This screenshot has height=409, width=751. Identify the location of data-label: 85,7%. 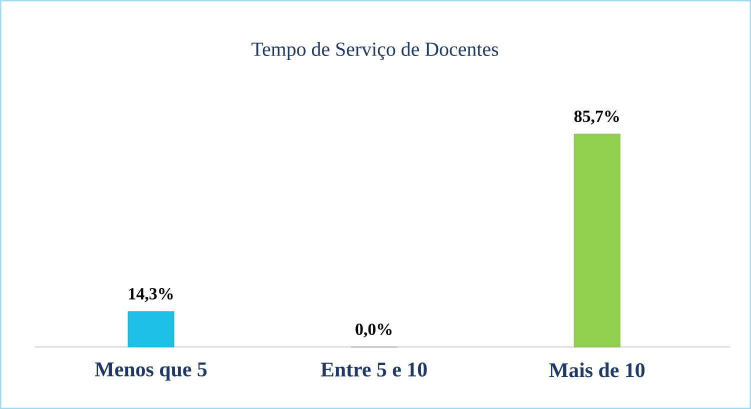
(596, 117).